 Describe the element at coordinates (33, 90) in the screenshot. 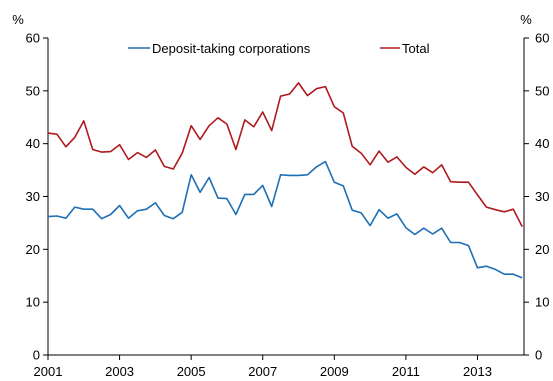

I see `left-y-tick-label: 50` at that location.